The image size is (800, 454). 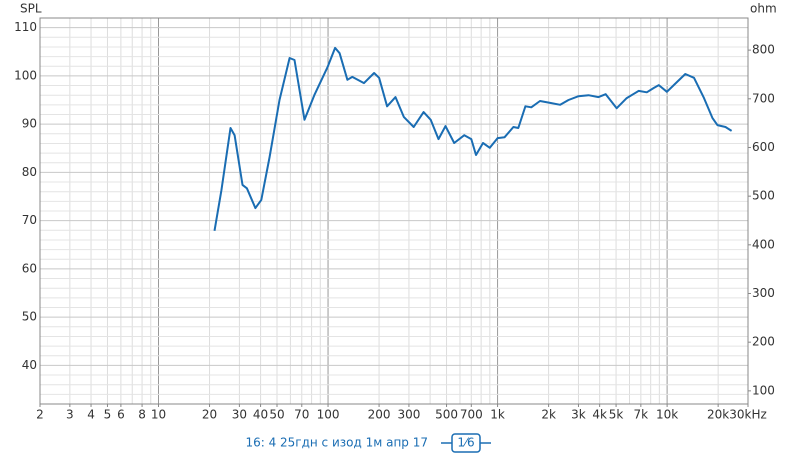 What do you see at coordinates (763, 342) in the screenshot?
I see `y2-tick-label: 200` at bounding box center [763, 342].